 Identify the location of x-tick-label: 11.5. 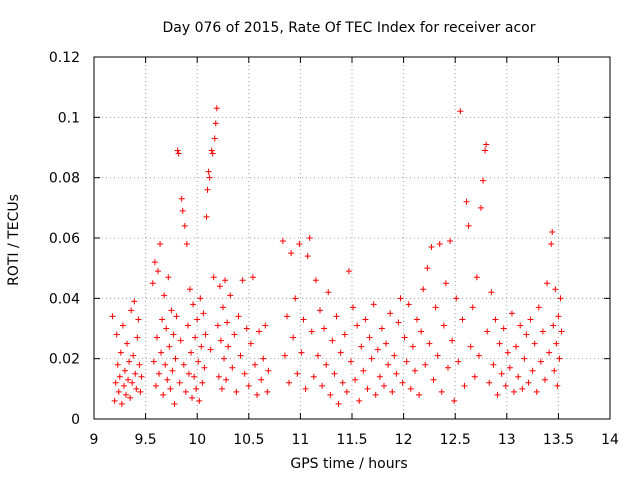
(351, 440).